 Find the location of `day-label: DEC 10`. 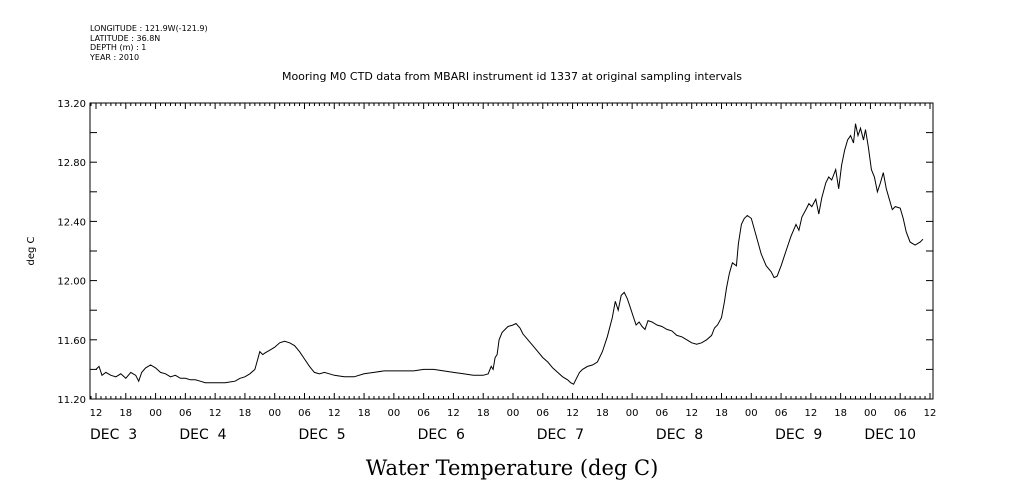

day-label: DEC 10 is located at coordinates (890, 435).